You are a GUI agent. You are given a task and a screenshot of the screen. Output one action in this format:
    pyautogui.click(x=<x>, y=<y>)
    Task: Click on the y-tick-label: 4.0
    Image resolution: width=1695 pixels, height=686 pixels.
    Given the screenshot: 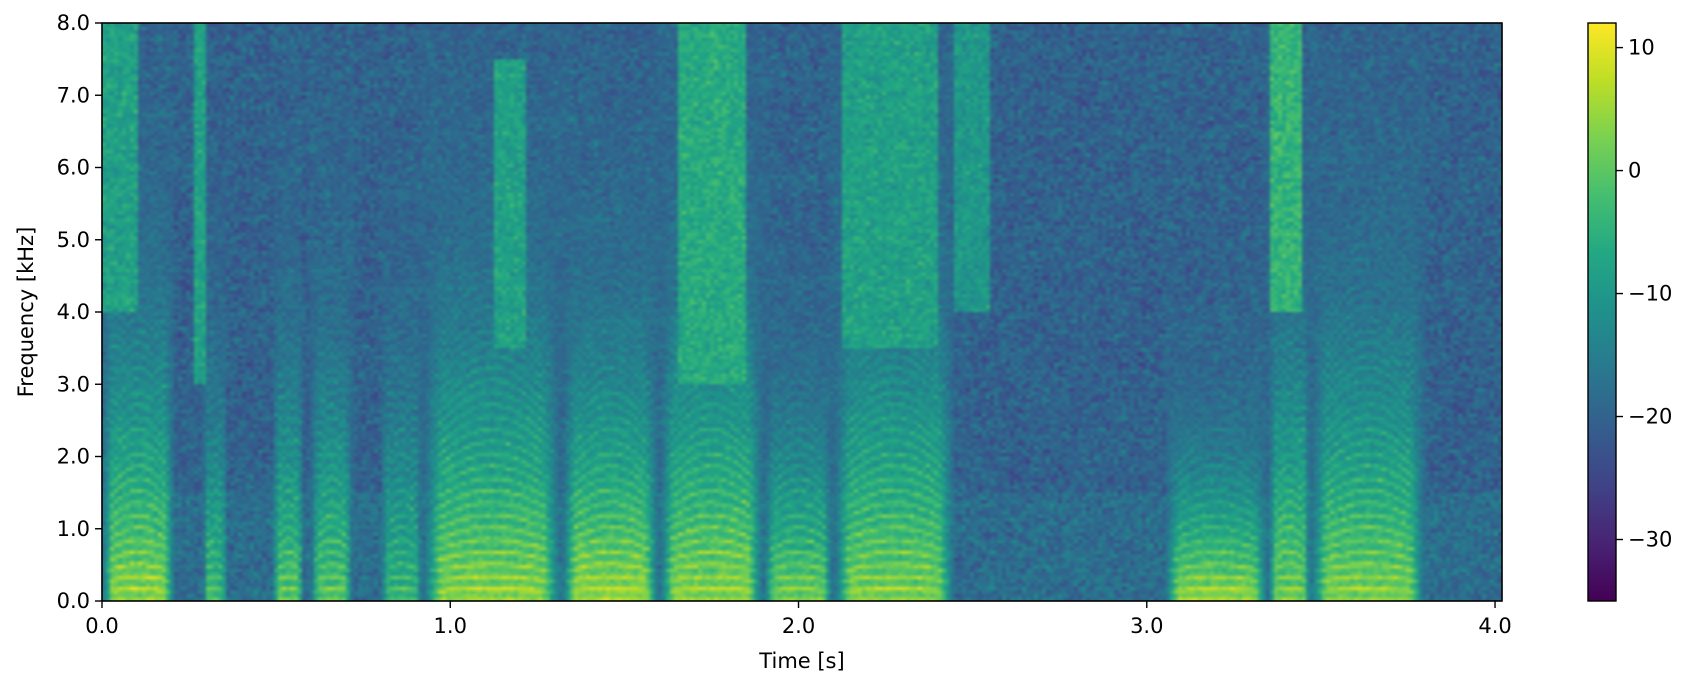 What is the action you would take?
    pyautogui.click(x=73, y=312)
    